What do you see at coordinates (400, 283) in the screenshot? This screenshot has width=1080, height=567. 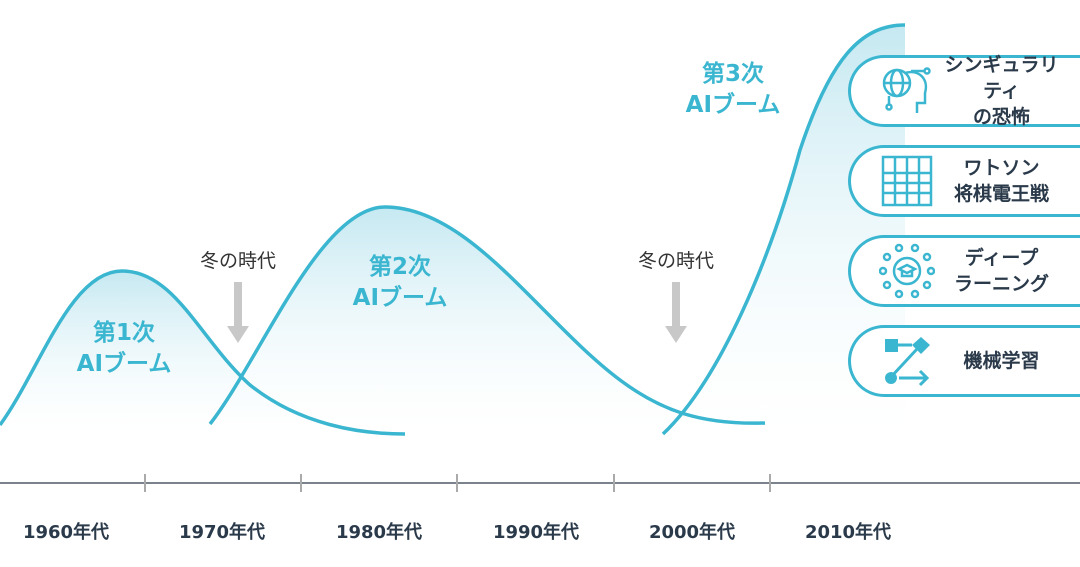 I see `boom2-label: 第2次 AIブーム` at bounding box center [400, 283].